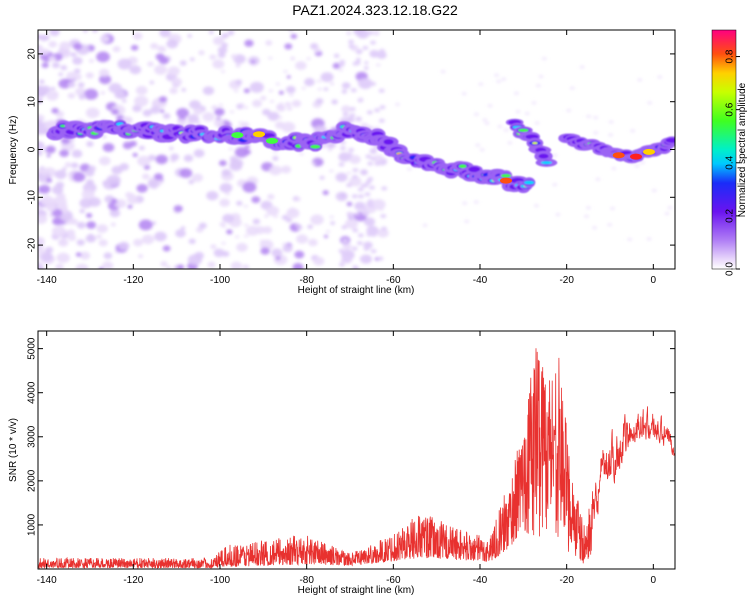 This screenshot has width=750, height=600. What do you see at coordinates (654, 580) in the screenshot?
I see `x-tick-label: 0` at bounding box center [654, 580].